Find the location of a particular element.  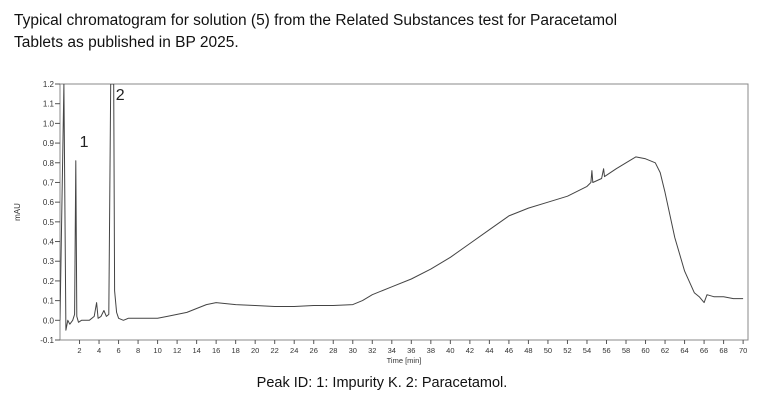

x-tick-label: 44 is located at coordinates (489, 350).